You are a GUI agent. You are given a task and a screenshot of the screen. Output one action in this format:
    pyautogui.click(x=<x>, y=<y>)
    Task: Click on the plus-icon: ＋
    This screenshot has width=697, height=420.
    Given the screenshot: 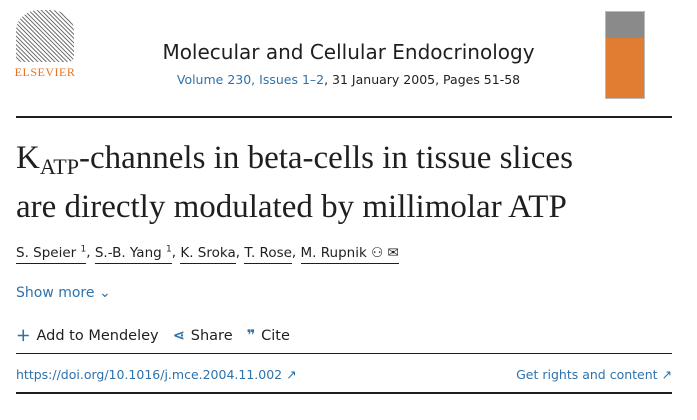 What is the action you would take?
    pyautogui.click(x=23, y=337)
    